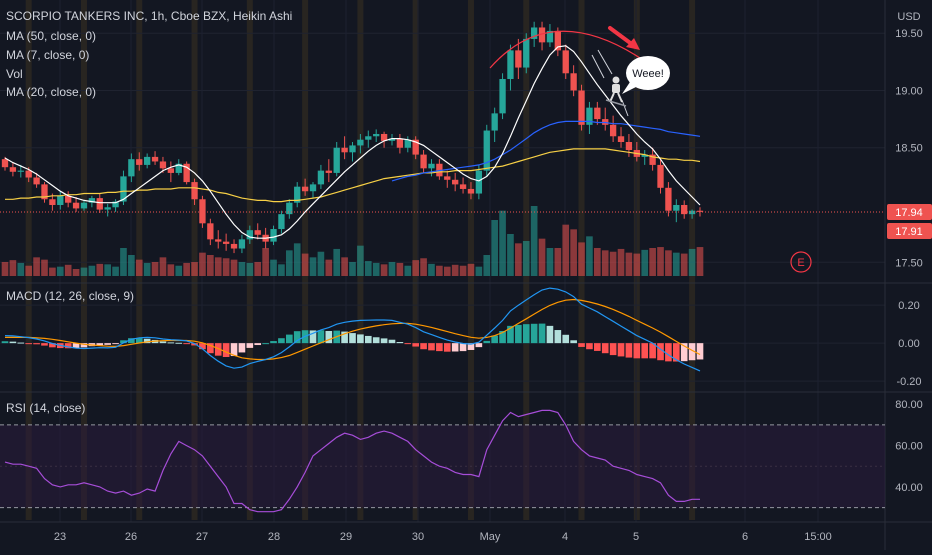  What do you see at coordinates (353, 329) in the screenshot?
I see `macd-signal-line` at bounding box center [353, 329].